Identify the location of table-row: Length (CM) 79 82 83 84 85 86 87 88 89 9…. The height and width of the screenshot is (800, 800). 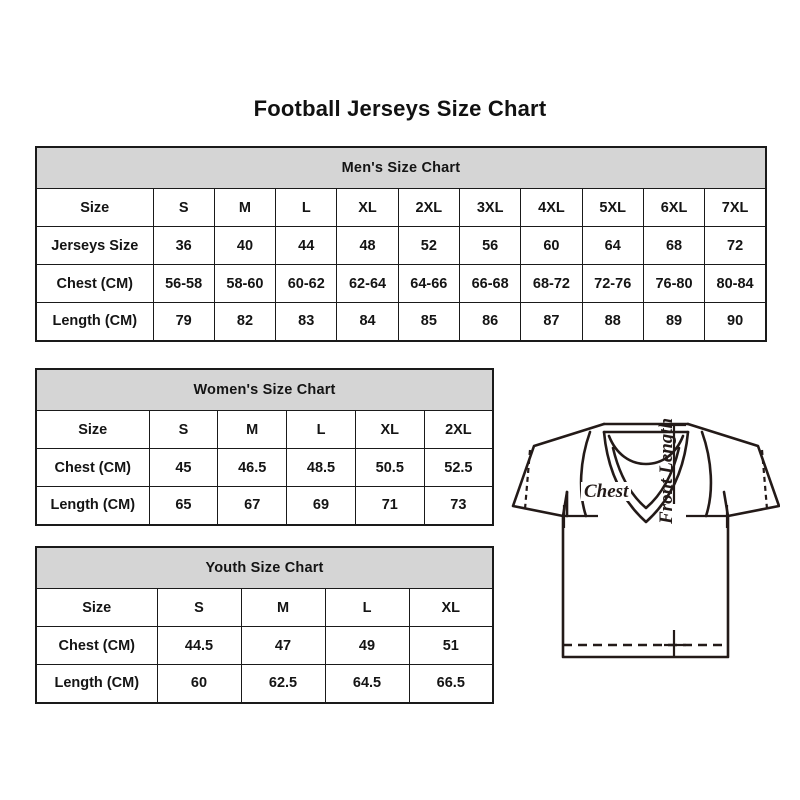
(401, 321).